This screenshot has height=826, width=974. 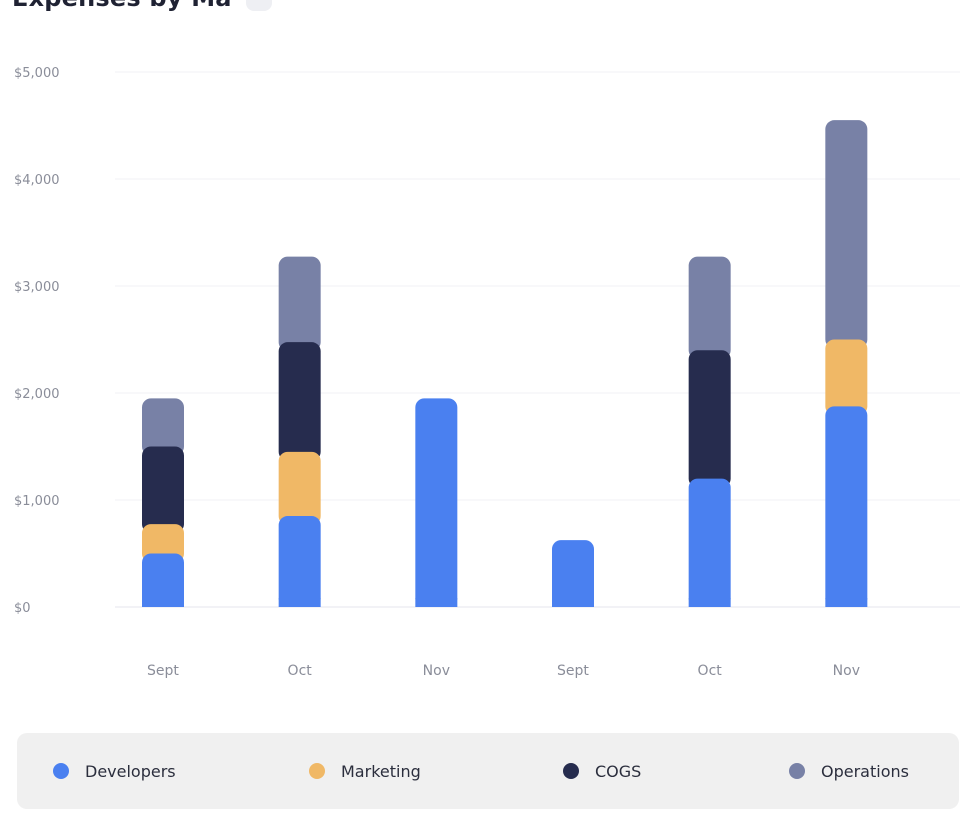 I want to click on legend-item-cogs: COGS, so click(x=602, y=771).